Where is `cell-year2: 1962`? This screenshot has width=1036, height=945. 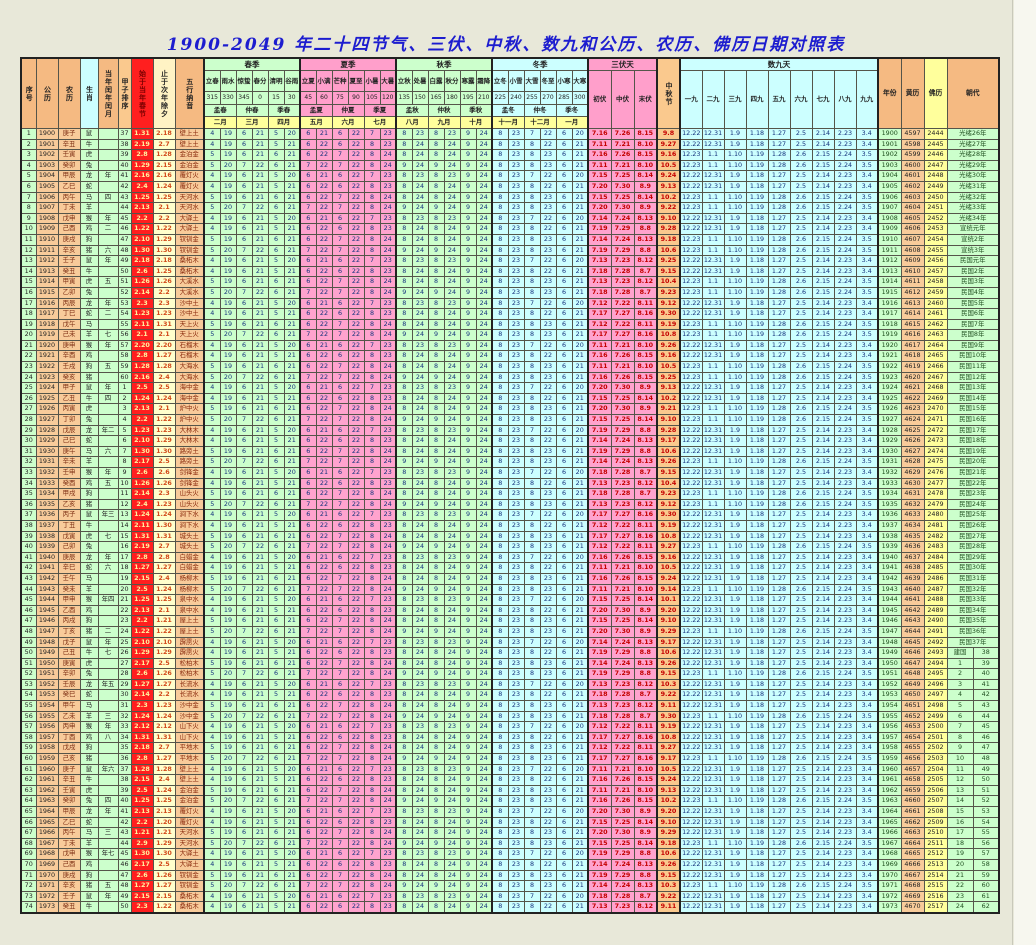 cell-year2: 1962 is located at coordinates (889, 790).